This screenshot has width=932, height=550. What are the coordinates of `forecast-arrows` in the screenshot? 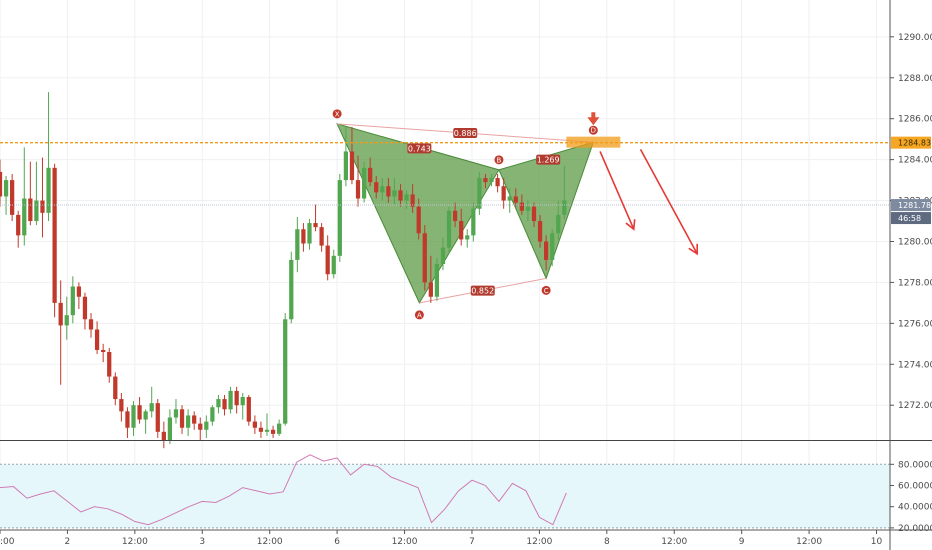 It's located at (642, 184).